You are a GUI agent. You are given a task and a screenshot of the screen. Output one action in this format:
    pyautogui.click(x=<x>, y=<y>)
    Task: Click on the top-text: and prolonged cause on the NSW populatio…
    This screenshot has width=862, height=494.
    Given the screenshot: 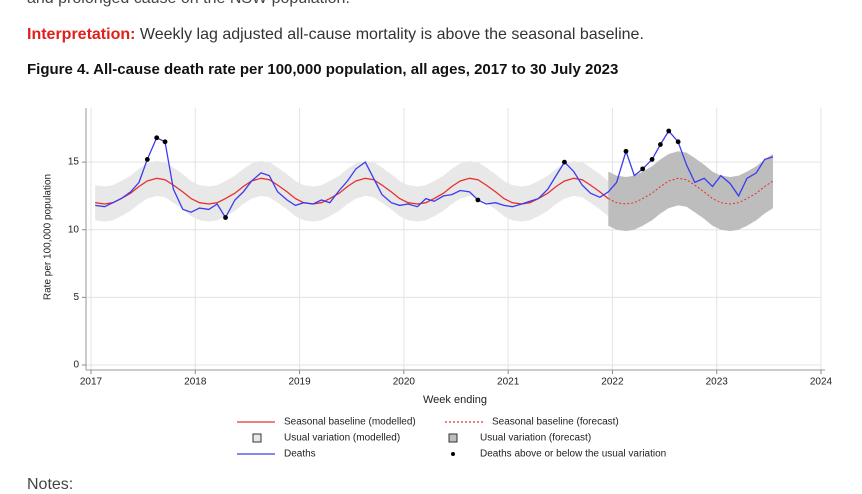 What is the action you would take?
    pyautogui.click(x=188, y=4)
    